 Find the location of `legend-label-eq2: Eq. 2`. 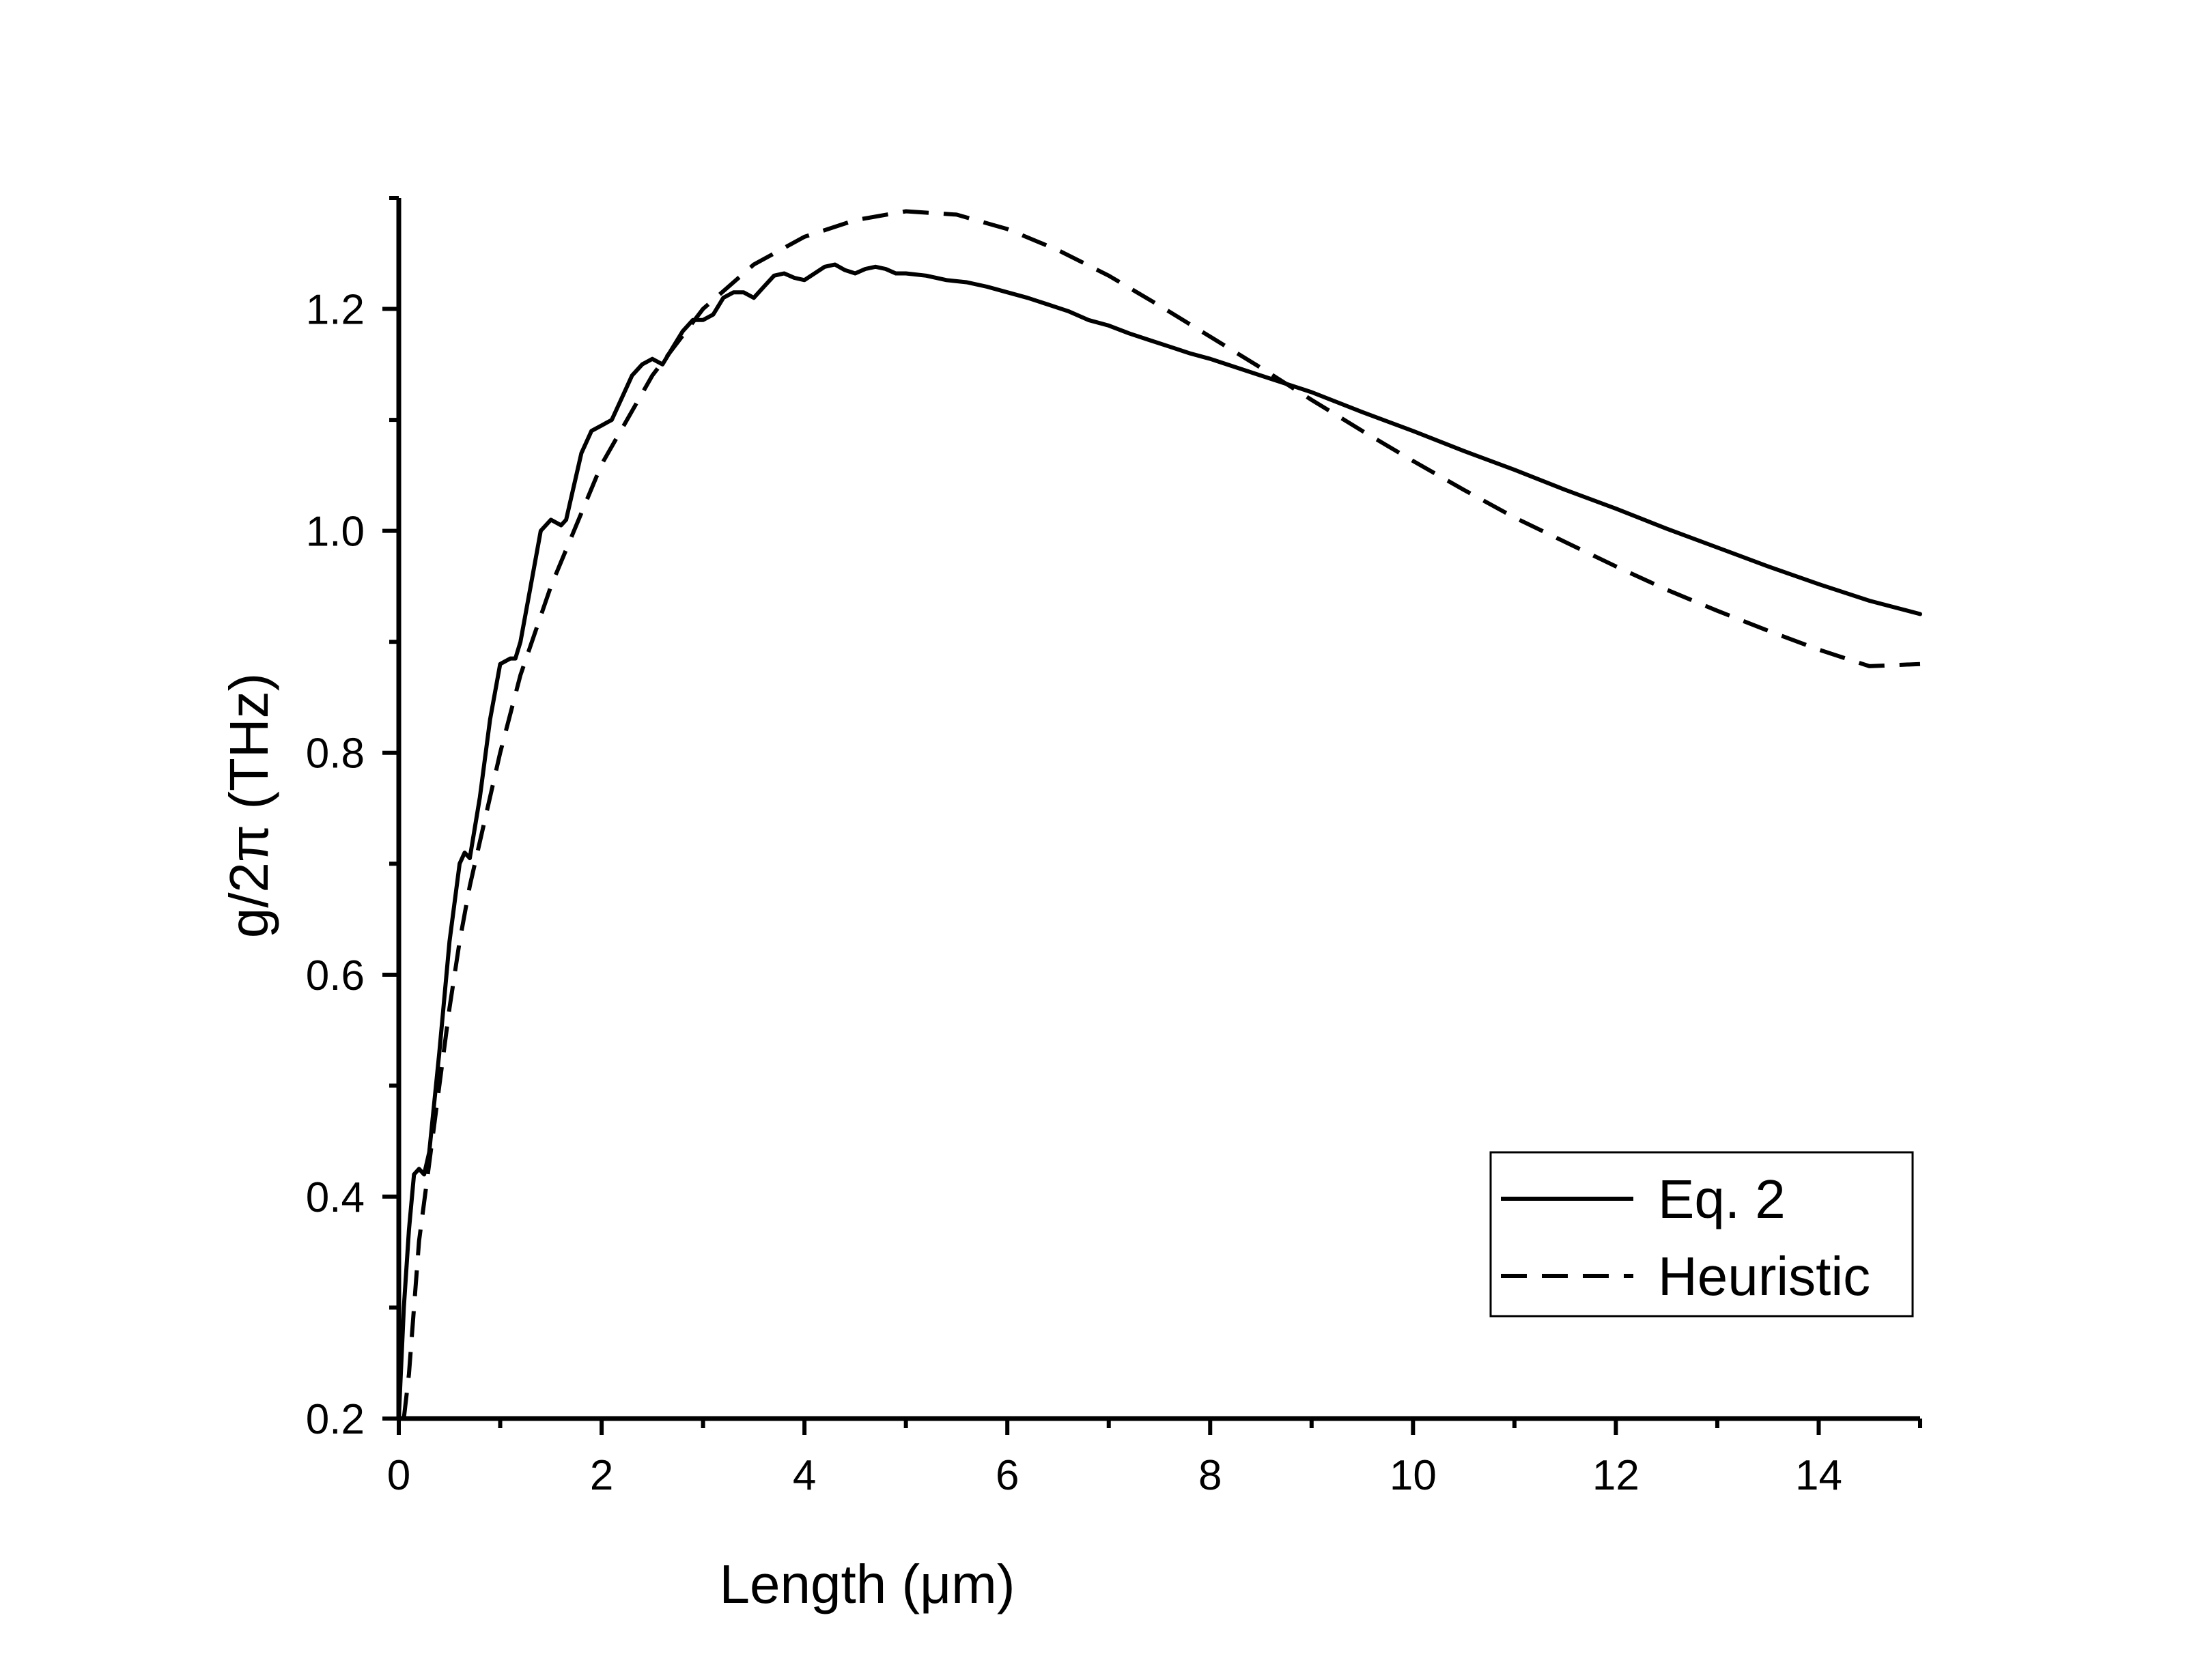

legend-label-eq2: Eq. 2 is located at coordinates (1722, 1199).